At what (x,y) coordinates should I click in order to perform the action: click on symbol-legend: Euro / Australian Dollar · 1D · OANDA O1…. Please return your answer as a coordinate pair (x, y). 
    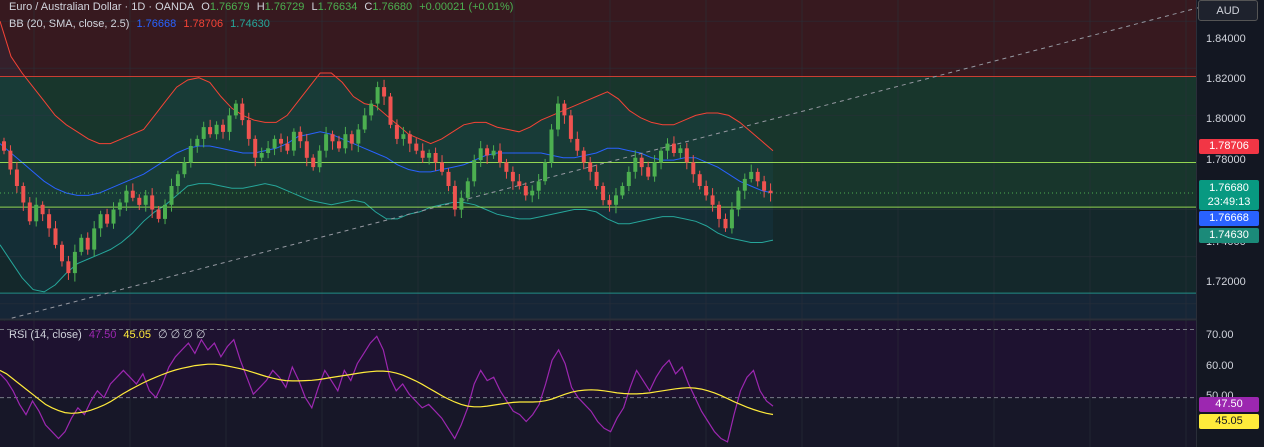
    Looking at the image, I should click on (263, 7).